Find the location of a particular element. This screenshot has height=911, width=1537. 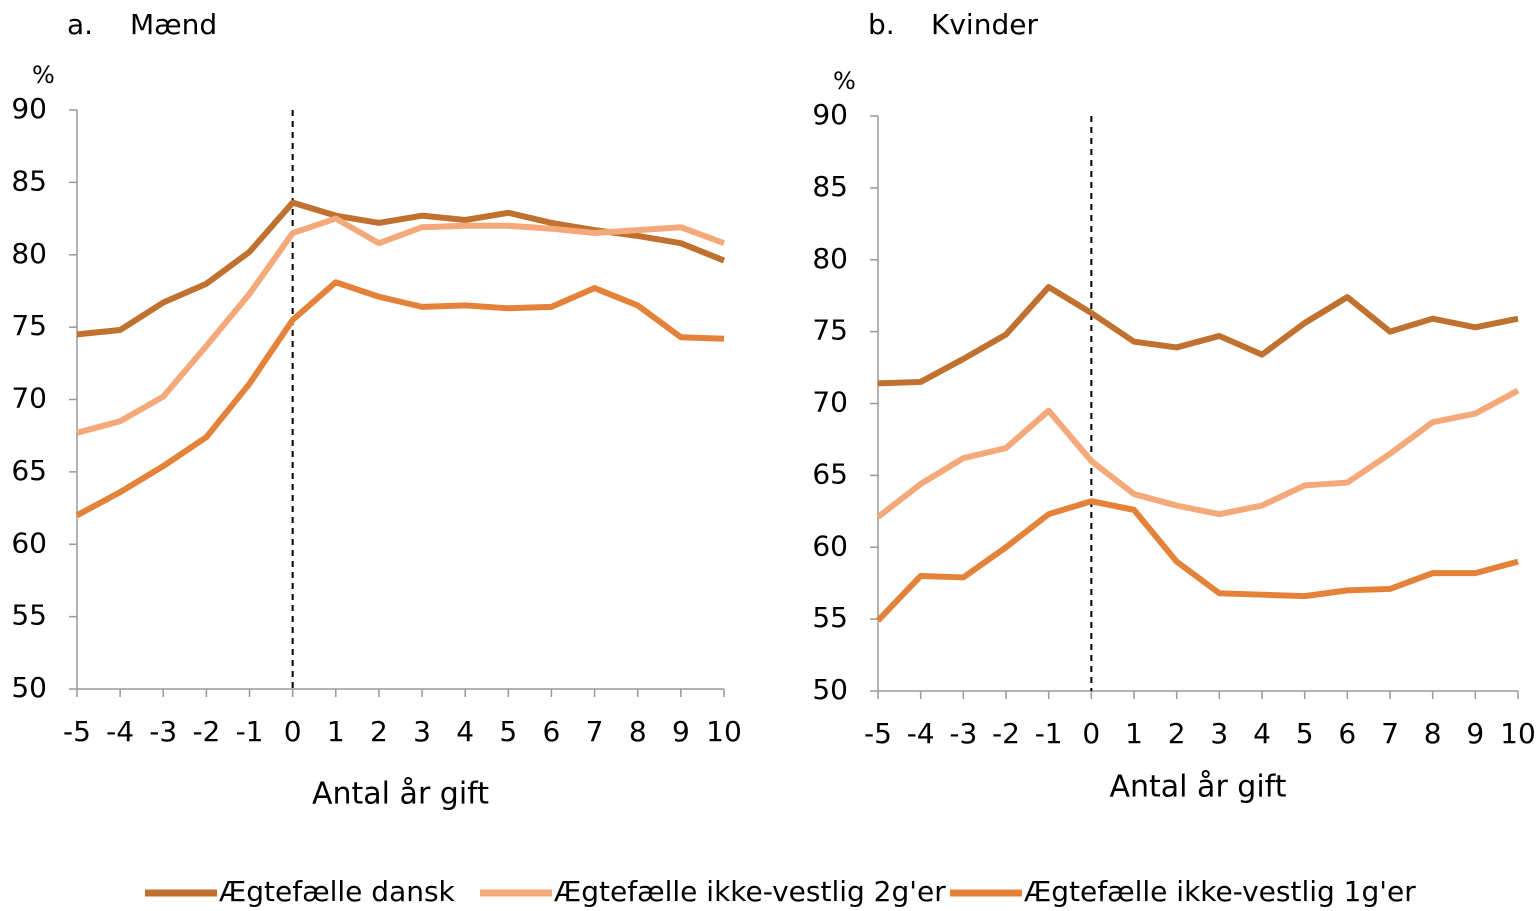

panel-label: b. is located at coordinates (881, 24).